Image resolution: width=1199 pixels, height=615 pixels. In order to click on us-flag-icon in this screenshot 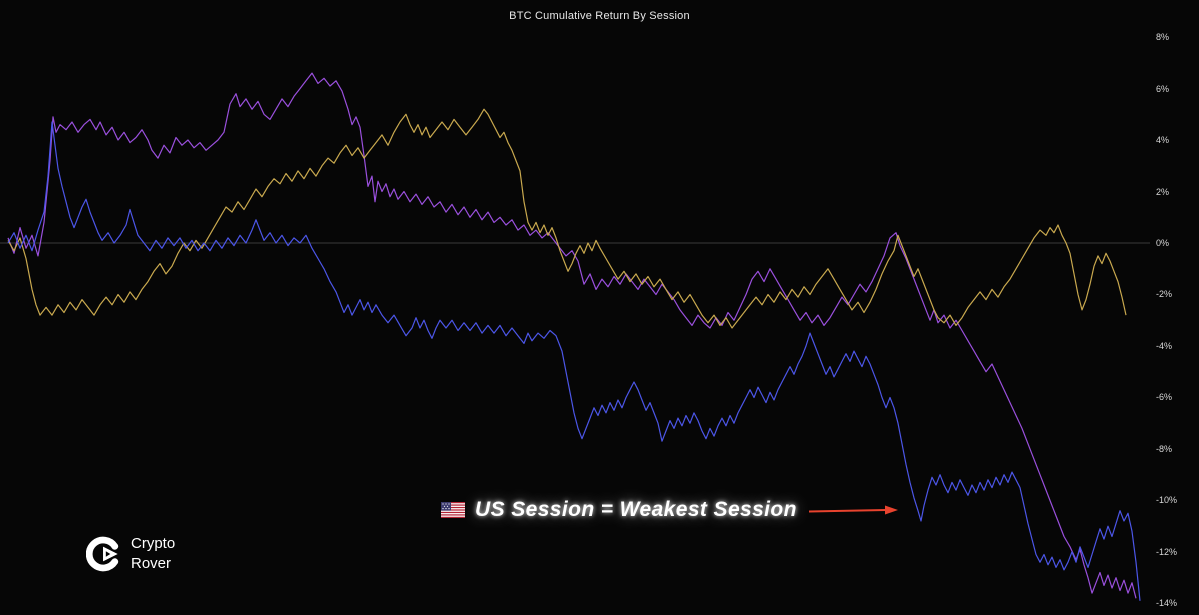, I will do `click(453, 510)`.